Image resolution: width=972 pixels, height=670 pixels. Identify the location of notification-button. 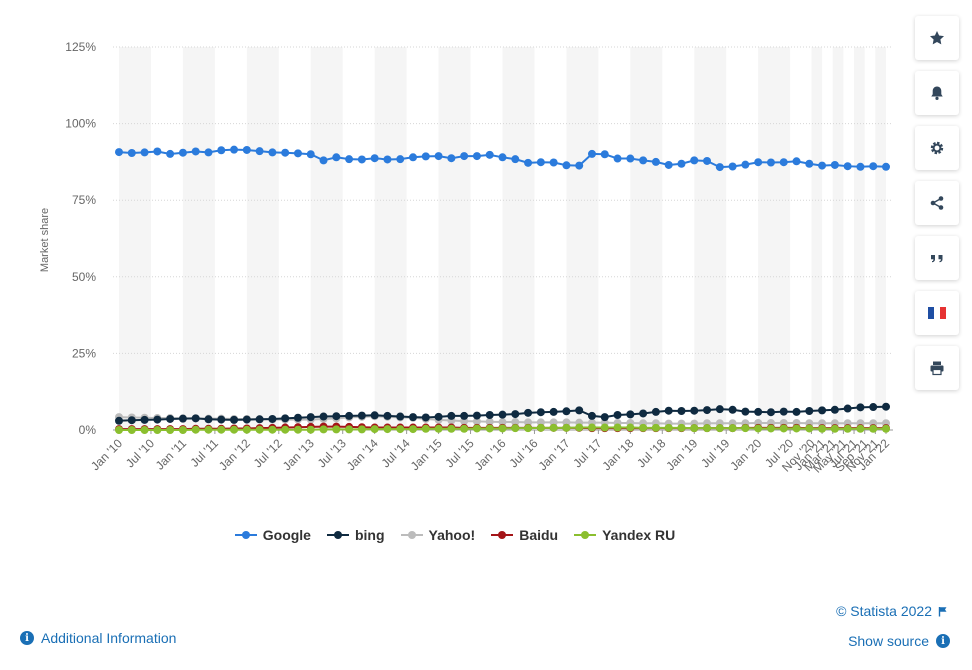
(937, 93).